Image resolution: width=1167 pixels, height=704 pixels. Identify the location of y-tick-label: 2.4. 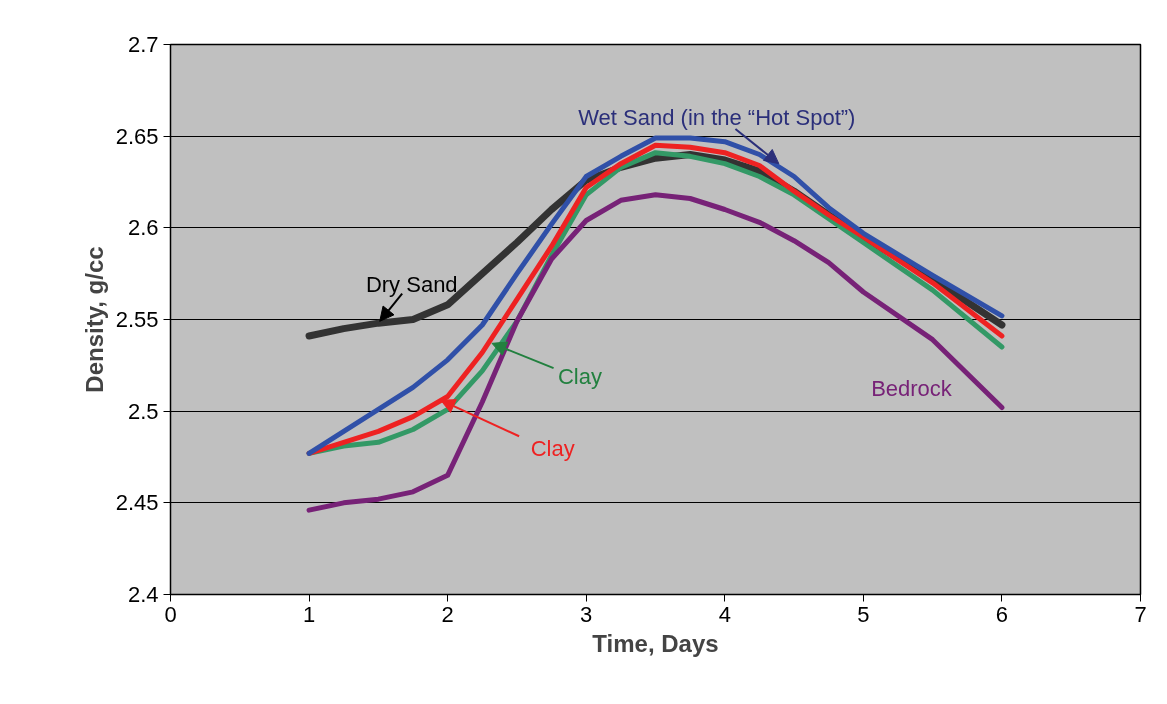
(143, 594).